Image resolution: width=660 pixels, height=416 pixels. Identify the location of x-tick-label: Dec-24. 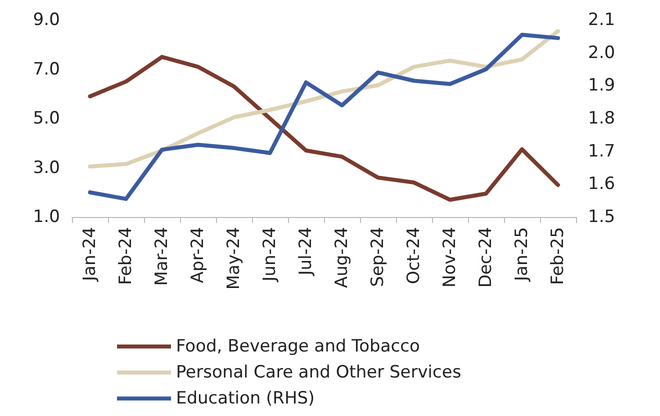
(486, 257).